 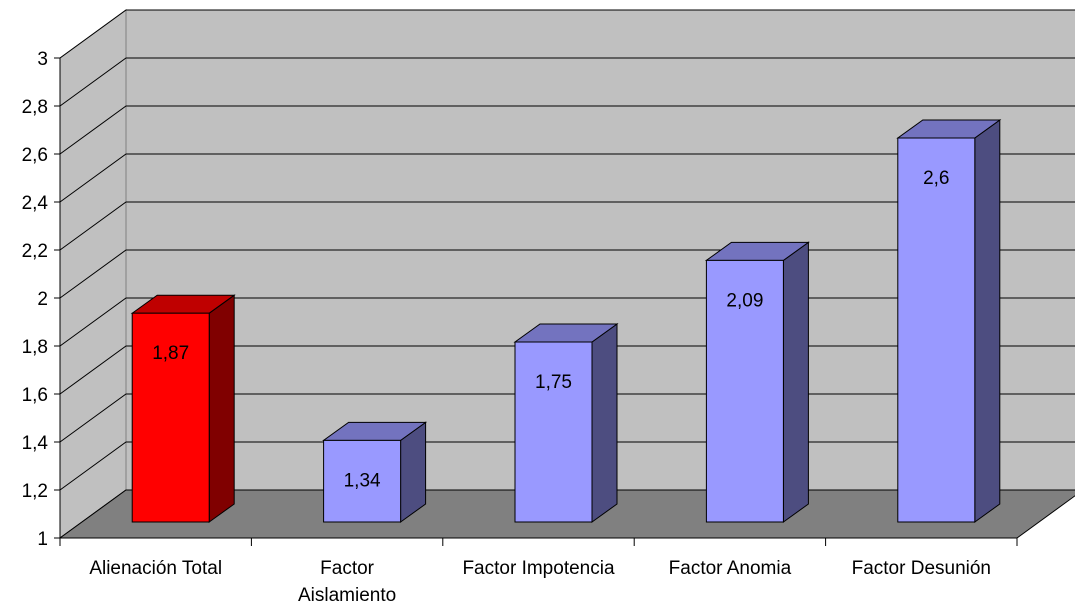 What do you see at coordinates (936, 178) in the screenshot?
I see `data-label: 2,6` at bounding box center [936, 178].